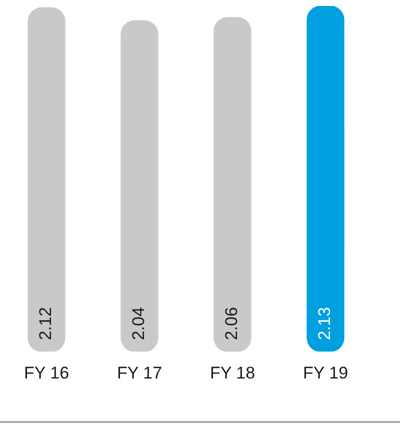  Describe the element at coordinates (233, 372) in the screenshot. I see `x-tick-label: FY 18` at that location.